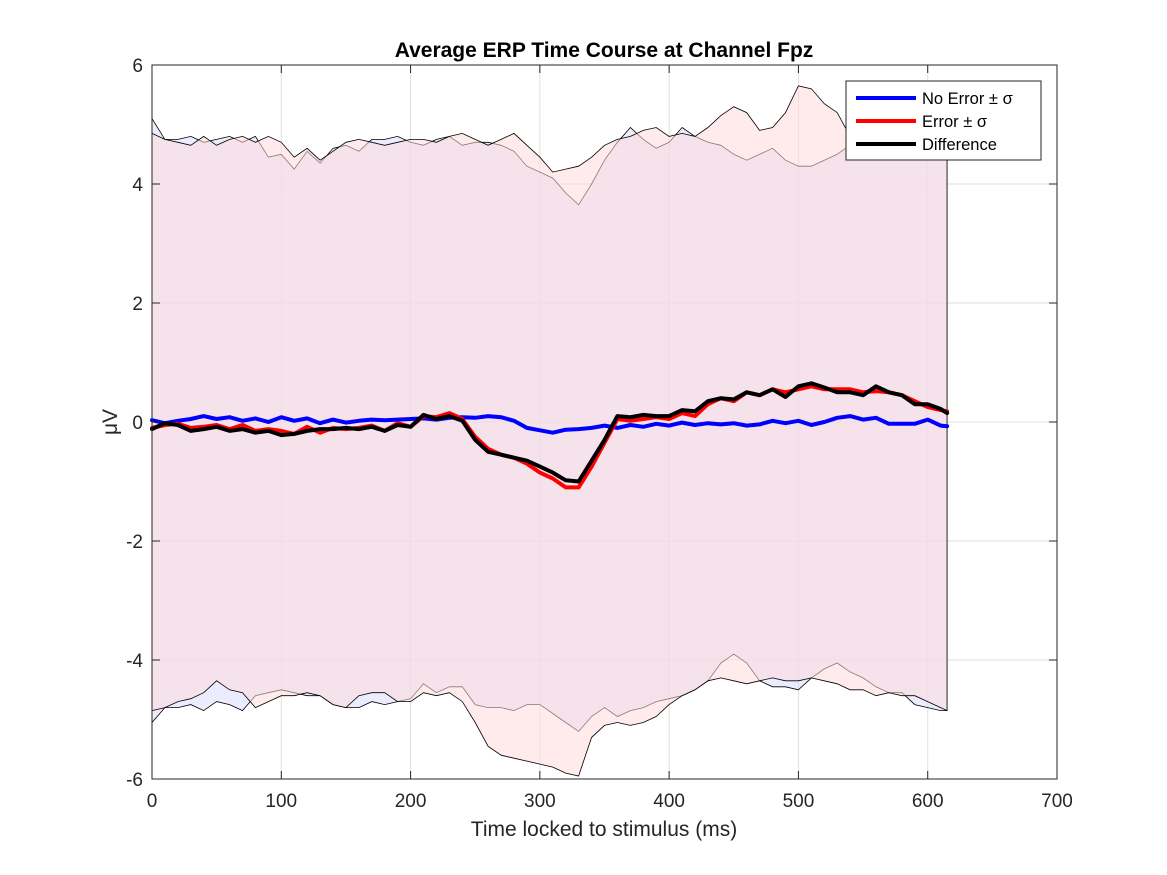 The width and height of the screenshot is (1167, 875). I want to click on y-tick-label: 4, so click(137, 185).